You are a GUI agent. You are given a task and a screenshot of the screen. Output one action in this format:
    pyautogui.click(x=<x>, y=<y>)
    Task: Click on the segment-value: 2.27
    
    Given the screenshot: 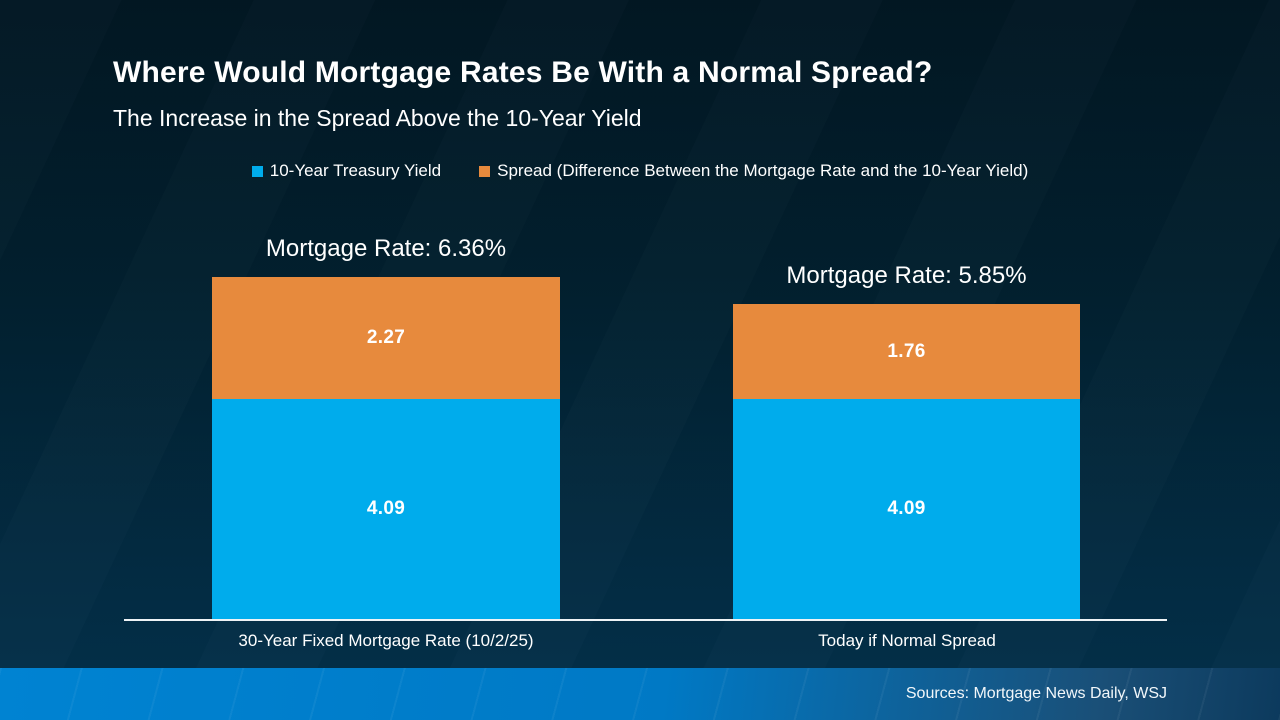 What is the action you would take?
    pyautogui.click(x=386, y=337)
    